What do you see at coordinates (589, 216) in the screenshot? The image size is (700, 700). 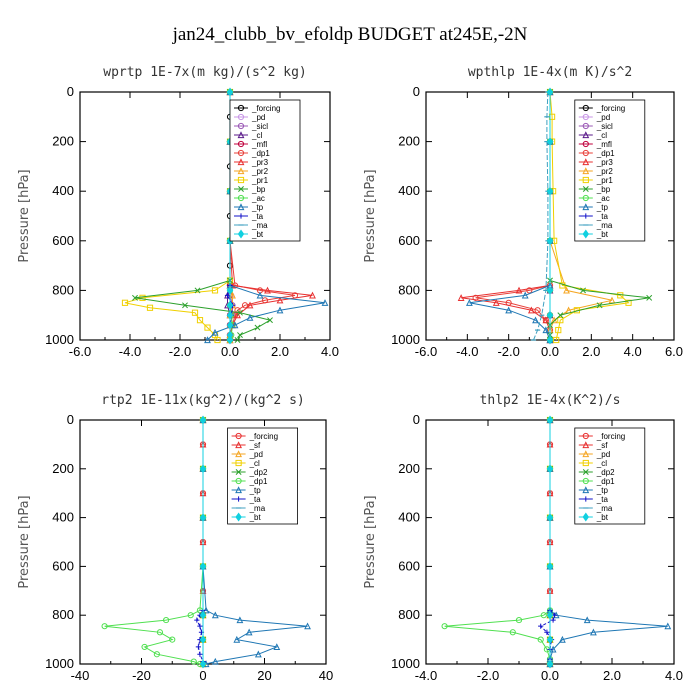 I see `series-line_pr1` at bounding box center [589, 216].